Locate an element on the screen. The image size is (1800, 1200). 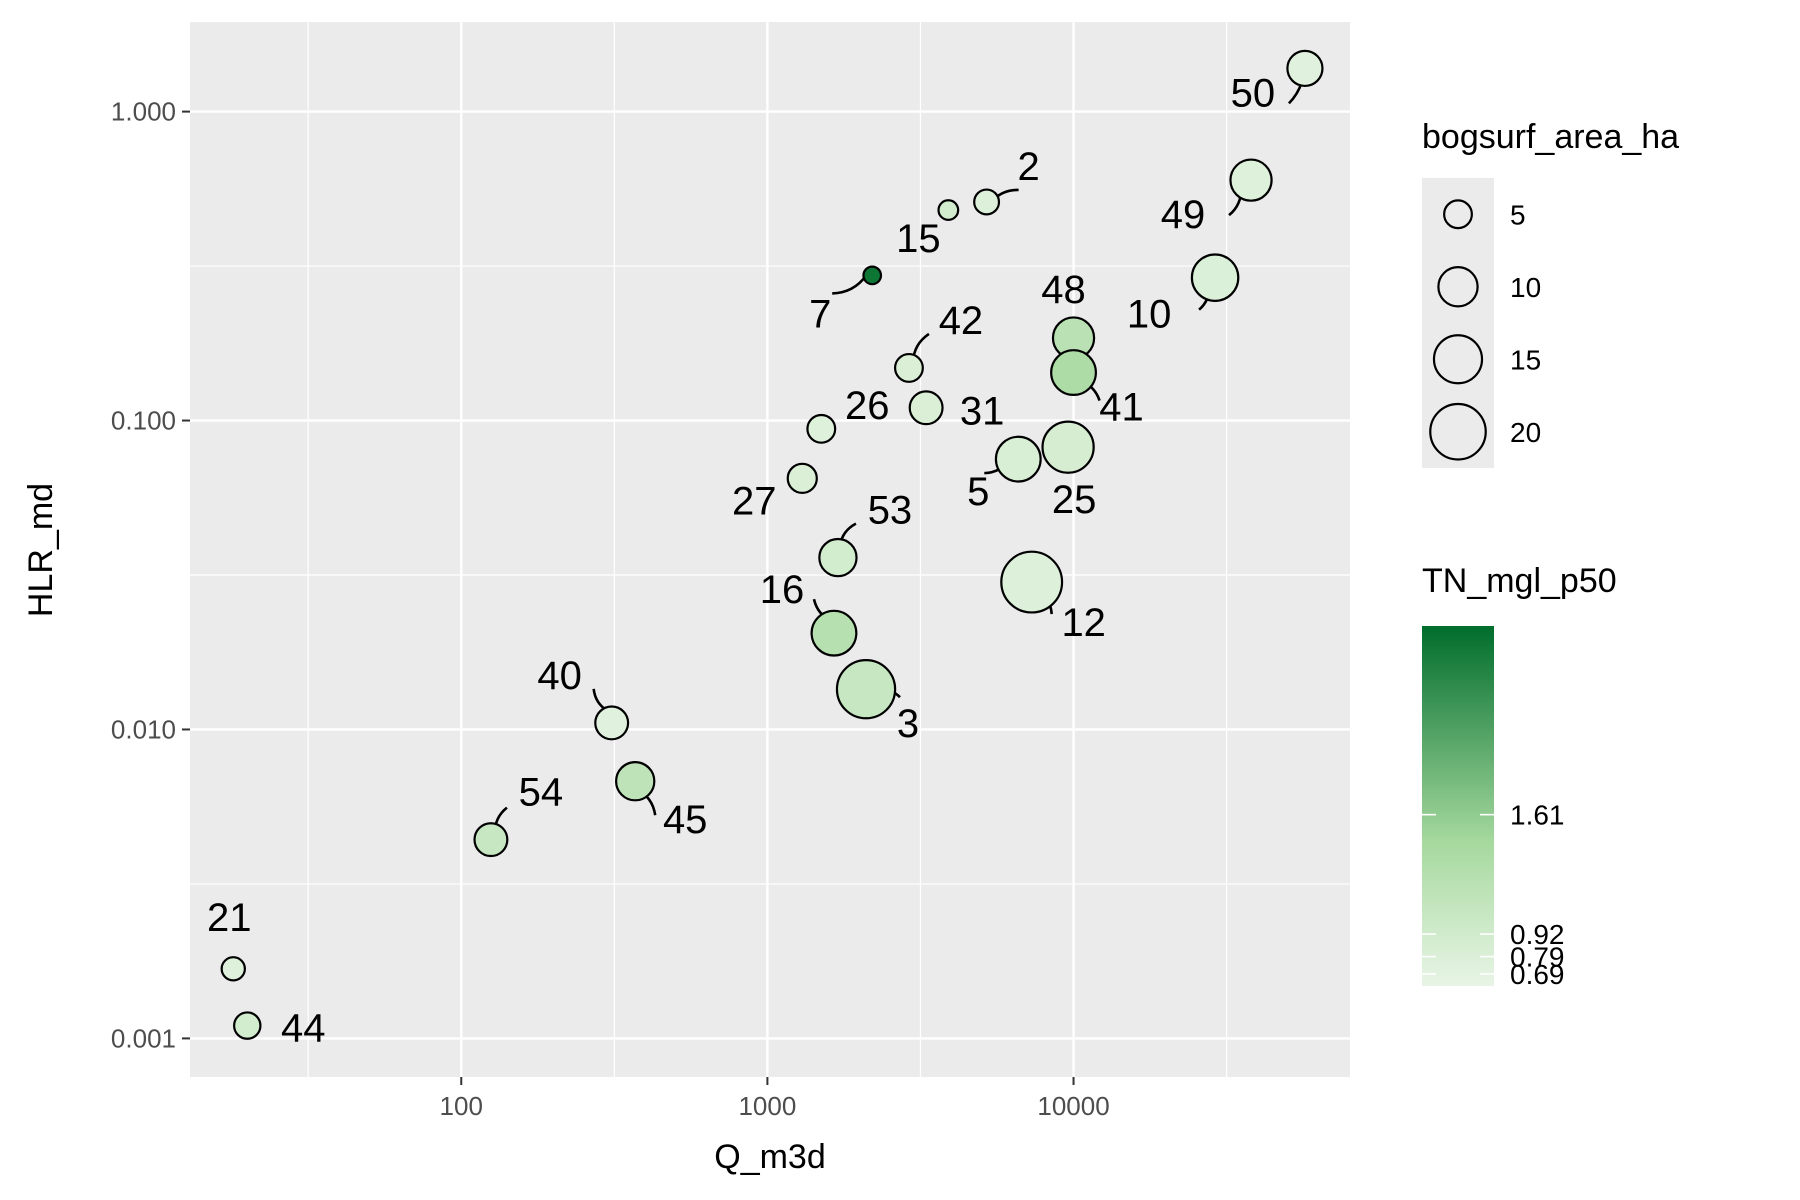
color-tick-label-0.79: 0.79 is located at coordinates (1537, 957).